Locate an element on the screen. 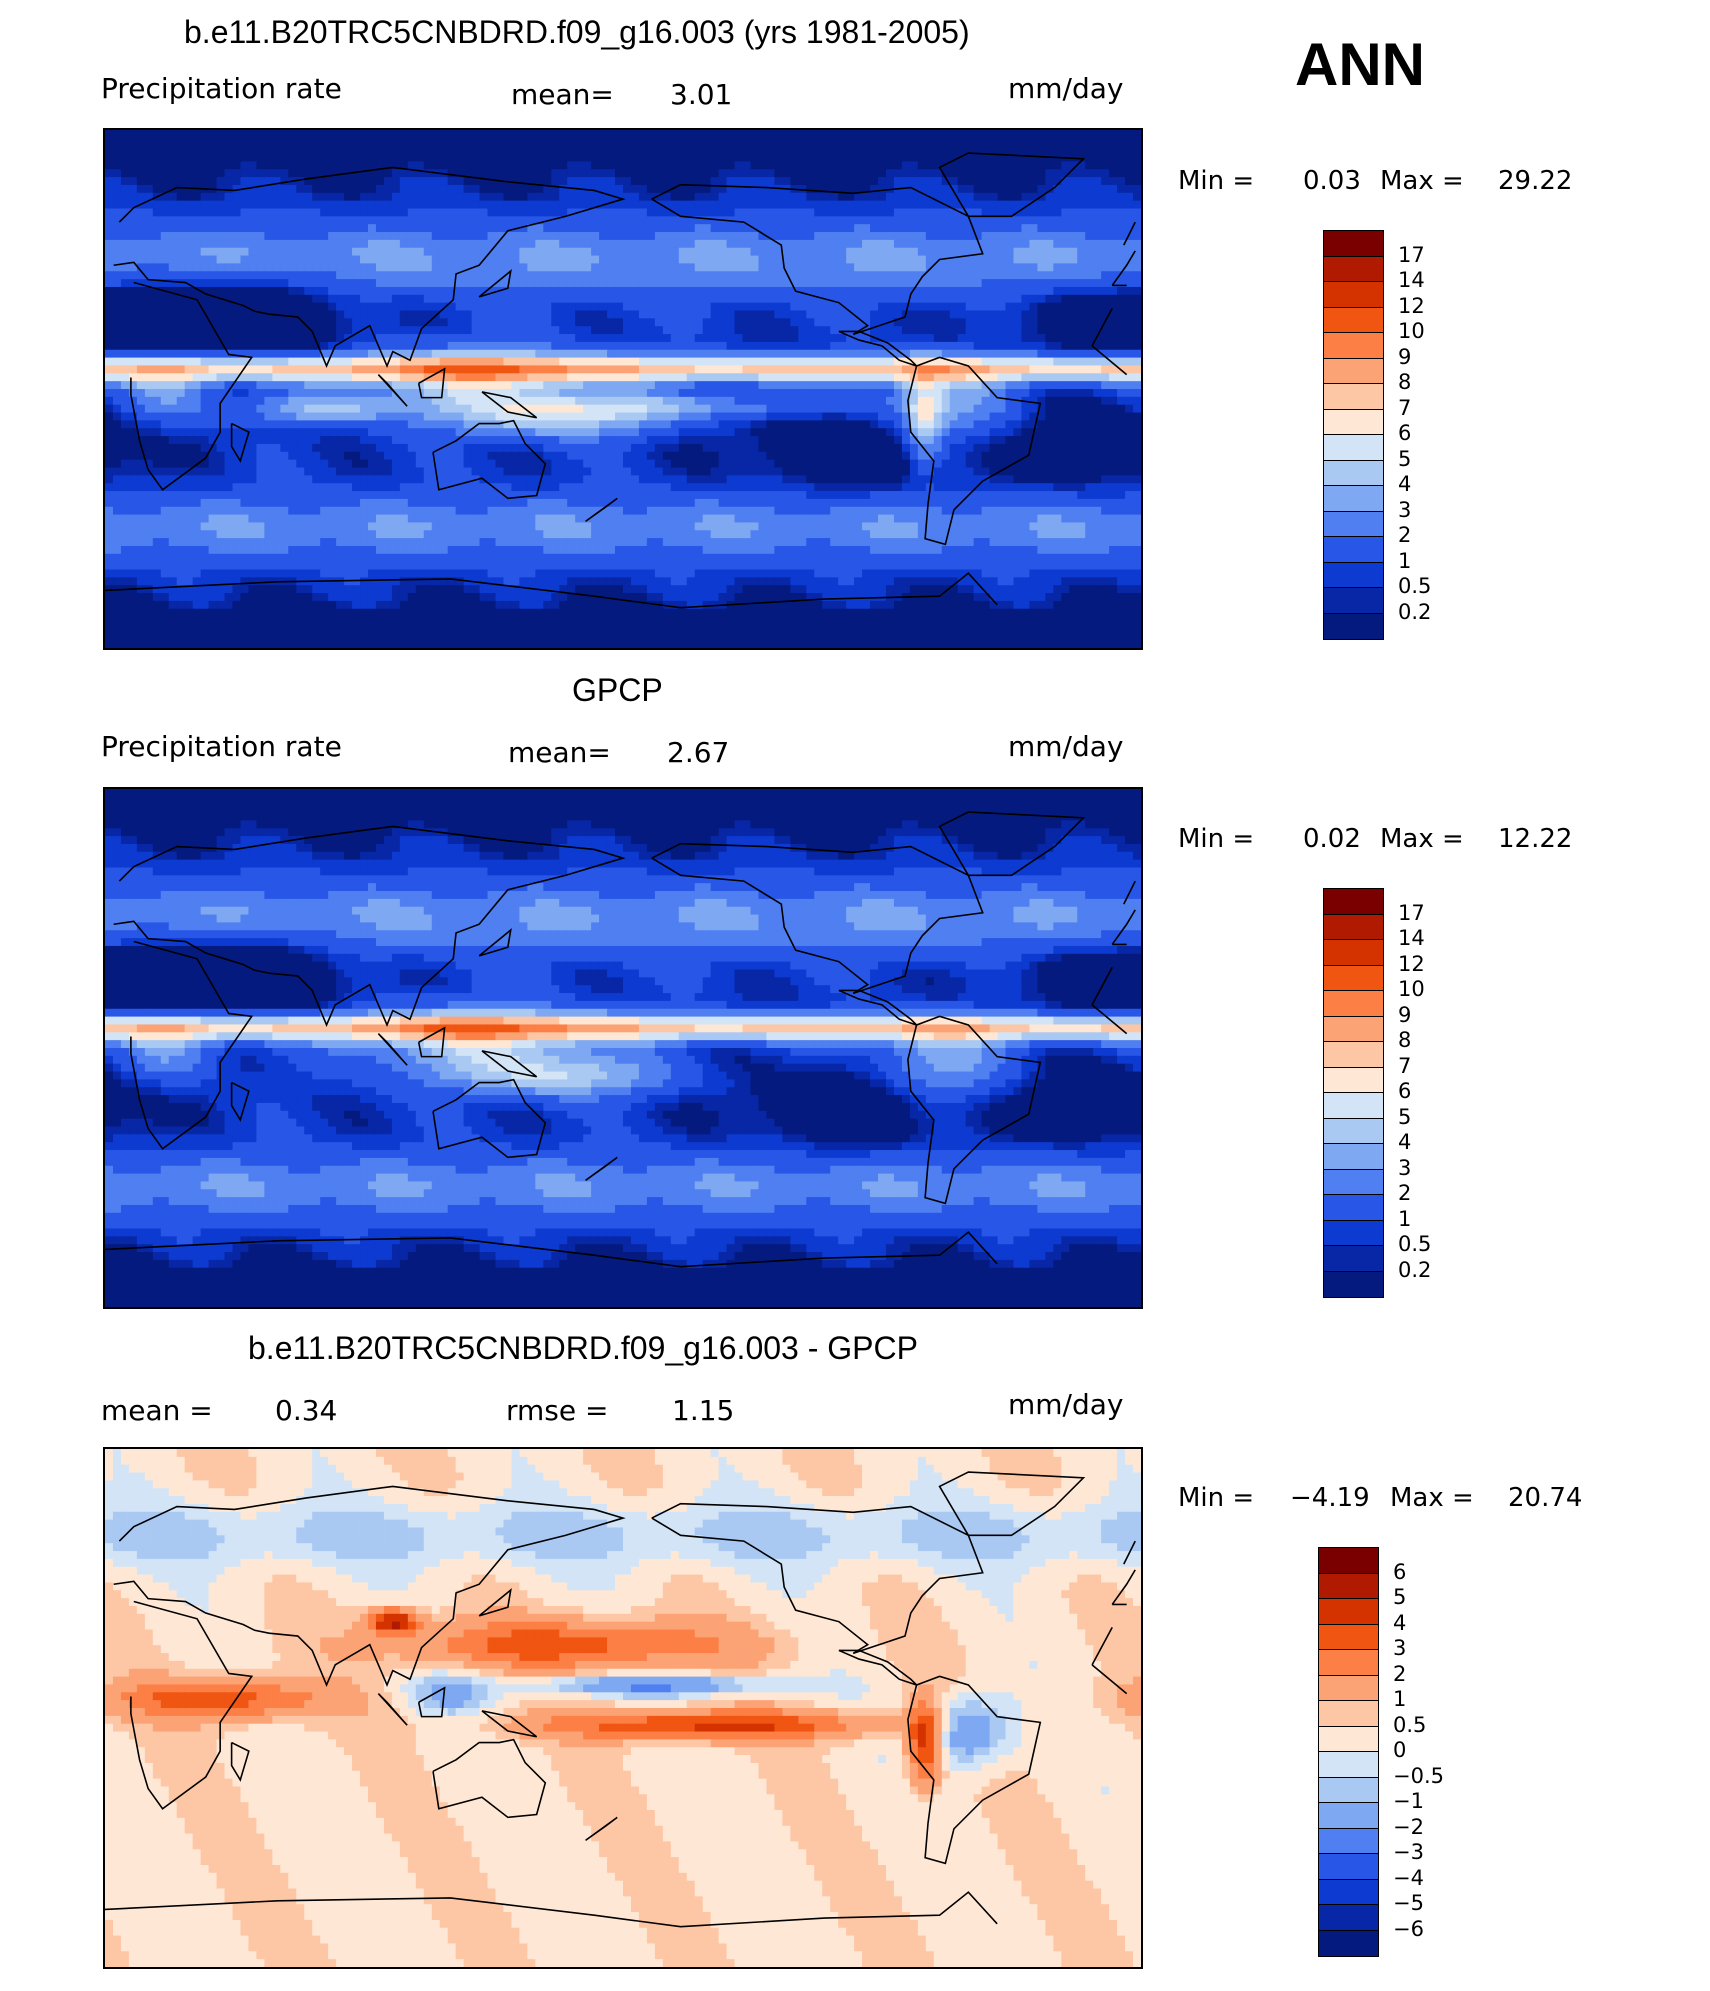  colorbar-tick-label: −2 is located at coordinates (1408, 1827).